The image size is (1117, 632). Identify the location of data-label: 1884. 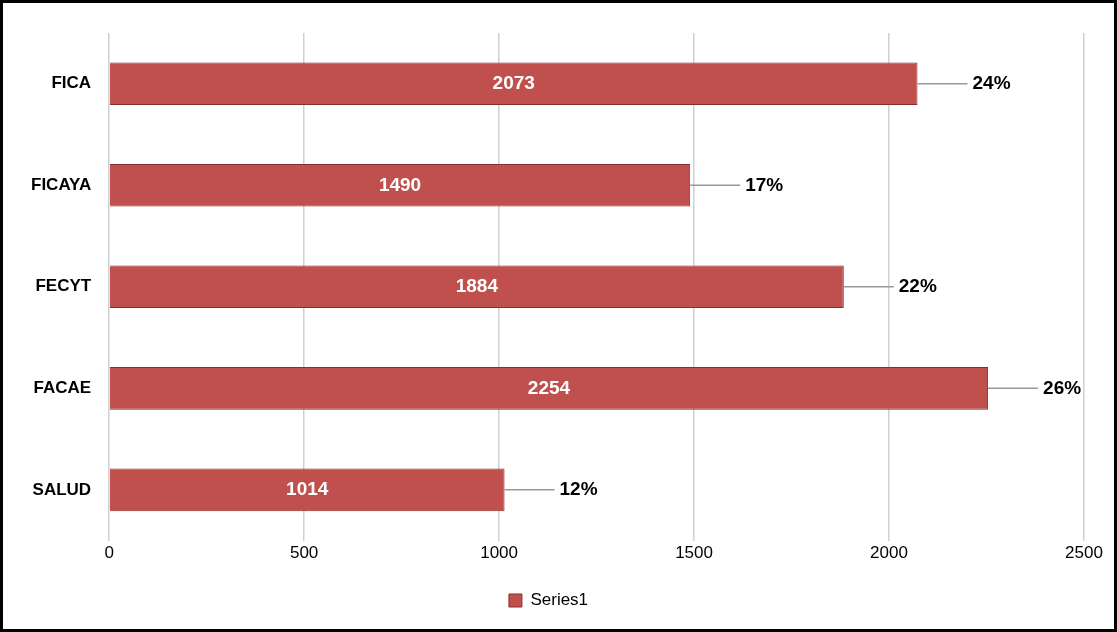
(477, 286).